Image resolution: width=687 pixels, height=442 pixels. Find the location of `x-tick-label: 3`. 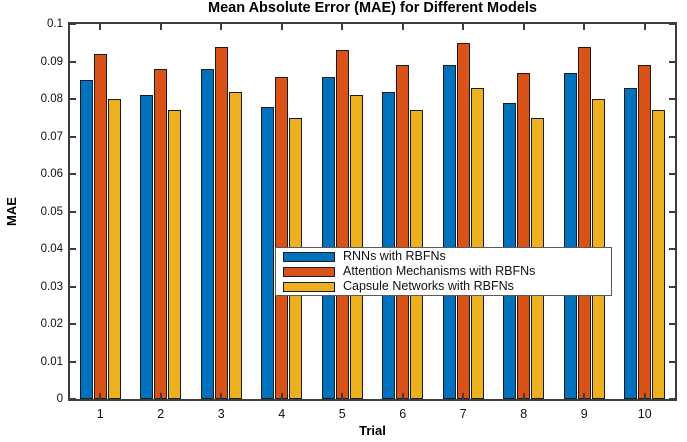

x-tick-label: 3 is located at coordinates (221, 414).